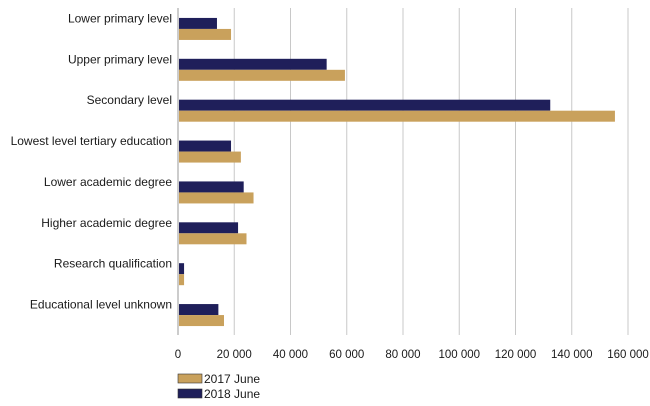  I want to click on x-tick-label: 20 000, so click(234, 355).